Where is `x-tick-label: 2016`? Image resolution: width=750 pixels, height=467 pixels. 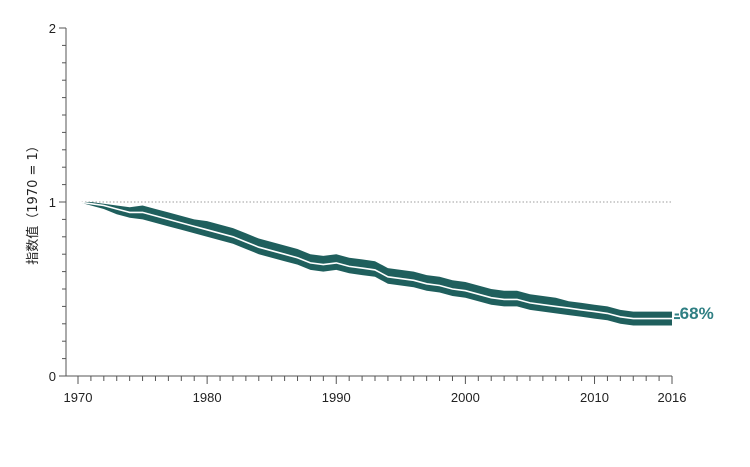
x-tick-label: 2016 is located at coordinates (672, 397).